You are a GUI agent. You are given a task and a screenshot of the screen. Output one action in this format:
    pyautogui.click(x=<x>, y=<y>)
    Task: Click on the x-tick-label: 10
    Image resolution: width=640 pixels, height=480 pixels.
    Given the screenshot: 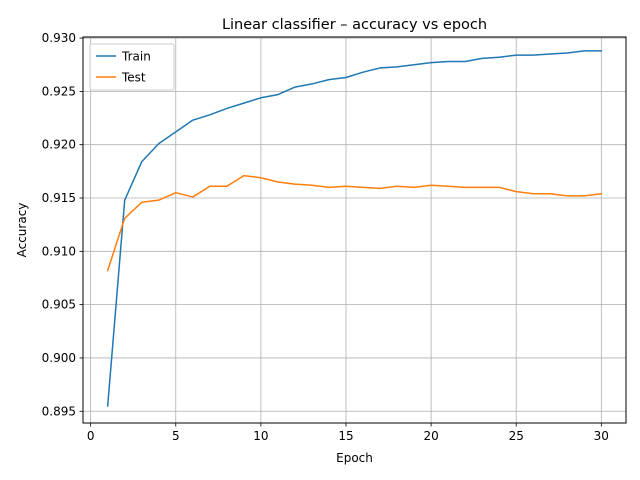 What is the action you would take?
    pyautogui.click(x=260, y=436)
    